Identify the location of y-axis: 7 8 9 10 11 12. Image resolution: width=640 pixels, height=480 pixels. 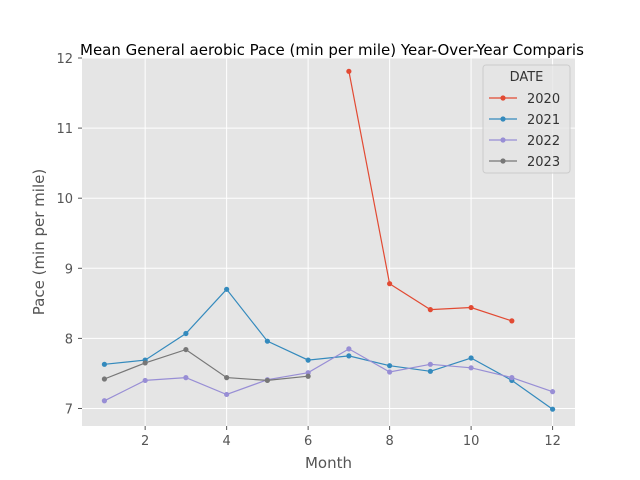
(69, 234).